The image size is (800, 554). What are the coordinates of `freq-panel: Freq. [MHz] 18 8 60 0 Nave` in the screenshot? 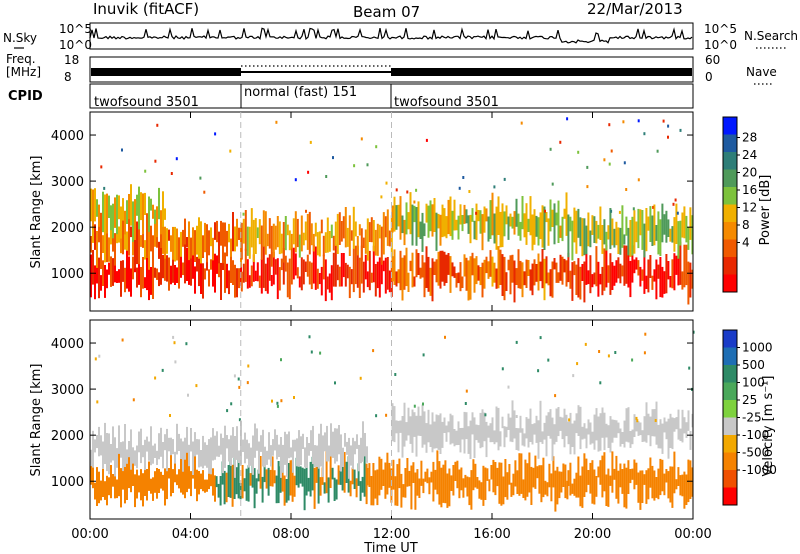 It's located at (391, 68).